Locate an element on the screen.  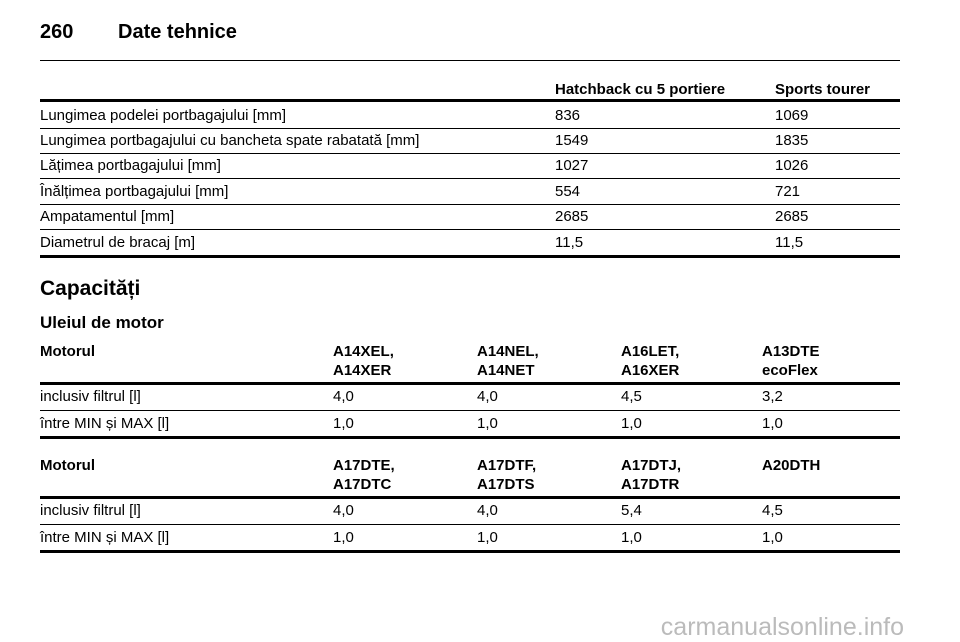
table-cell: Ampatamentul [mm] is located at coordinates (107, 216).